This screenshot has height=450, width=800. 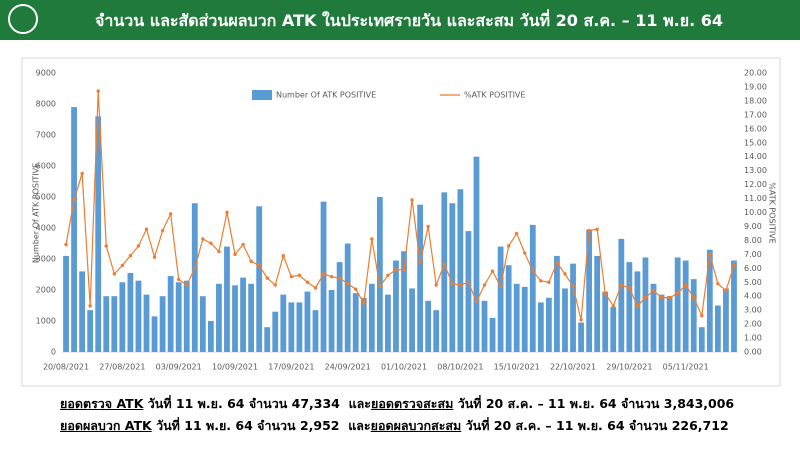 What do you see at coordinates (23, 19) in the screenshot?
I see `logo` at bounding box center [23, 19].